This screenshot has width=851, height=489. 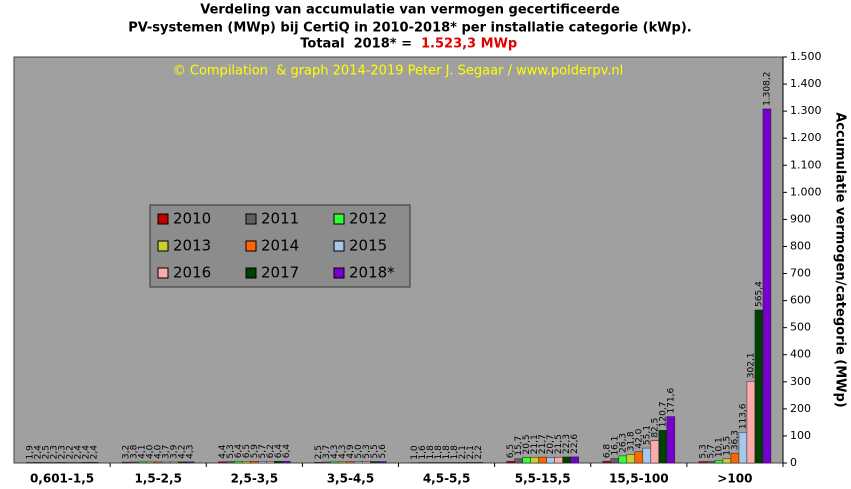 I want to click on y-tick-label: 700, so click(x=800, y=273).